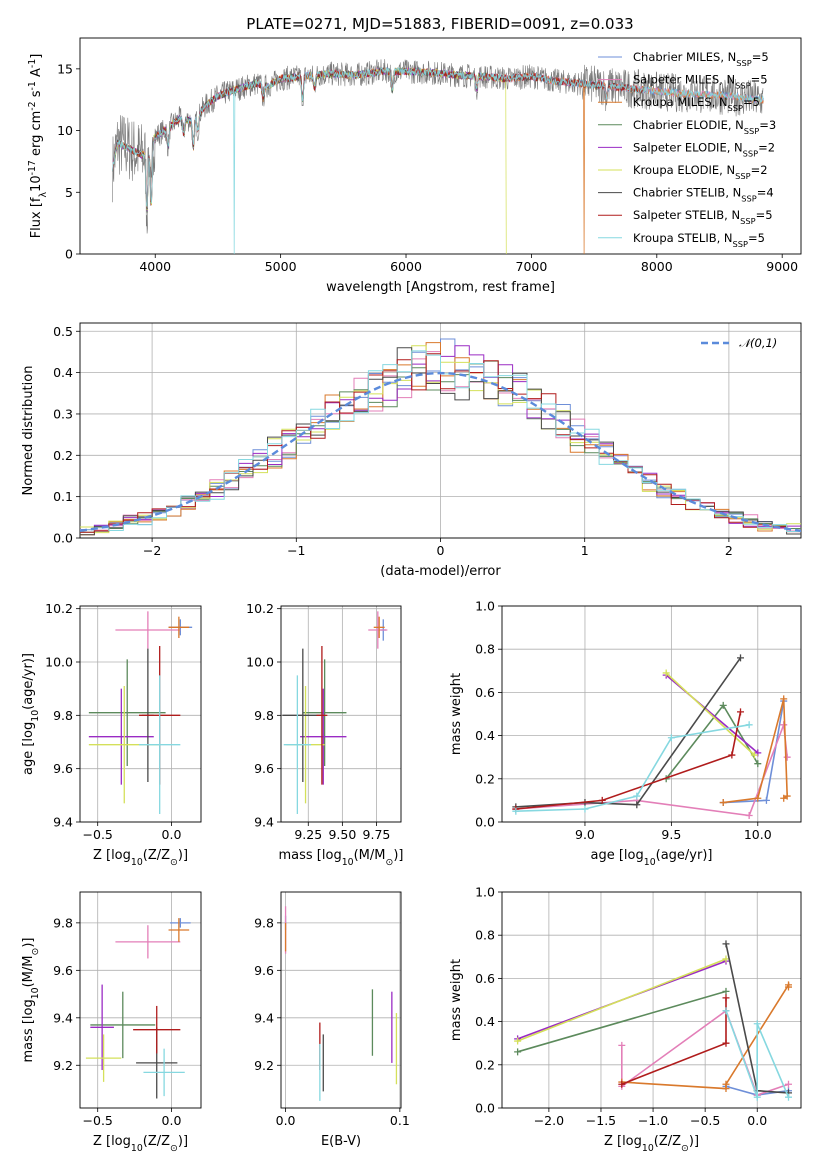 The width and height of the screenshot is (819, 1170). Describe the element at coordinates (264, 922) in the screenshot. I see `mass_vs_ebv-ytick-label: 9.8` at that location.